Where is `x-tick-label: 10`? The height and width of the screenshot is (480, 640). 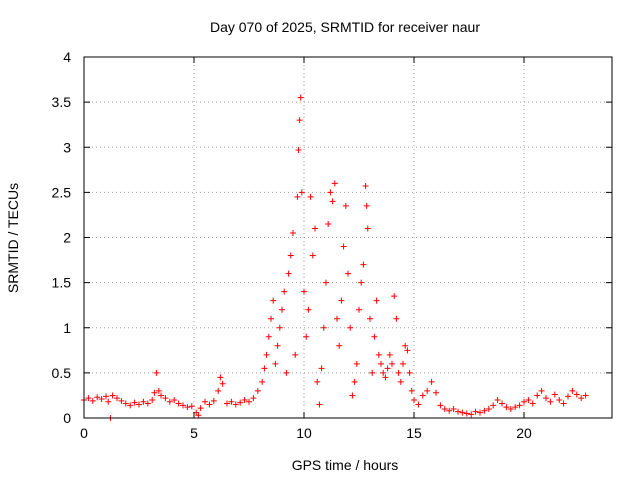 x-tick-label: 10 is located at coordinates (304, 433).